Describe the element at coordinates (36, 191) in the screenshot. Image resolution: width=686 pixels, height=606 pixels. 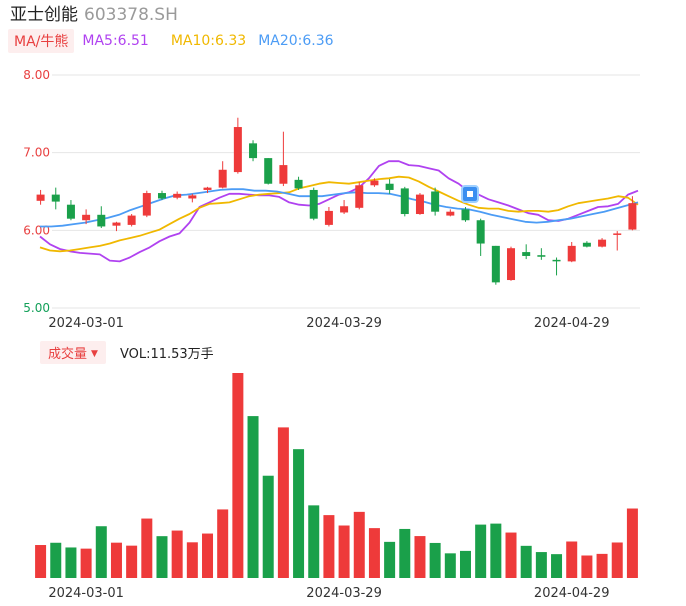
I see `price-axis: 8.00 7.00 6.00 5.00` at that location.